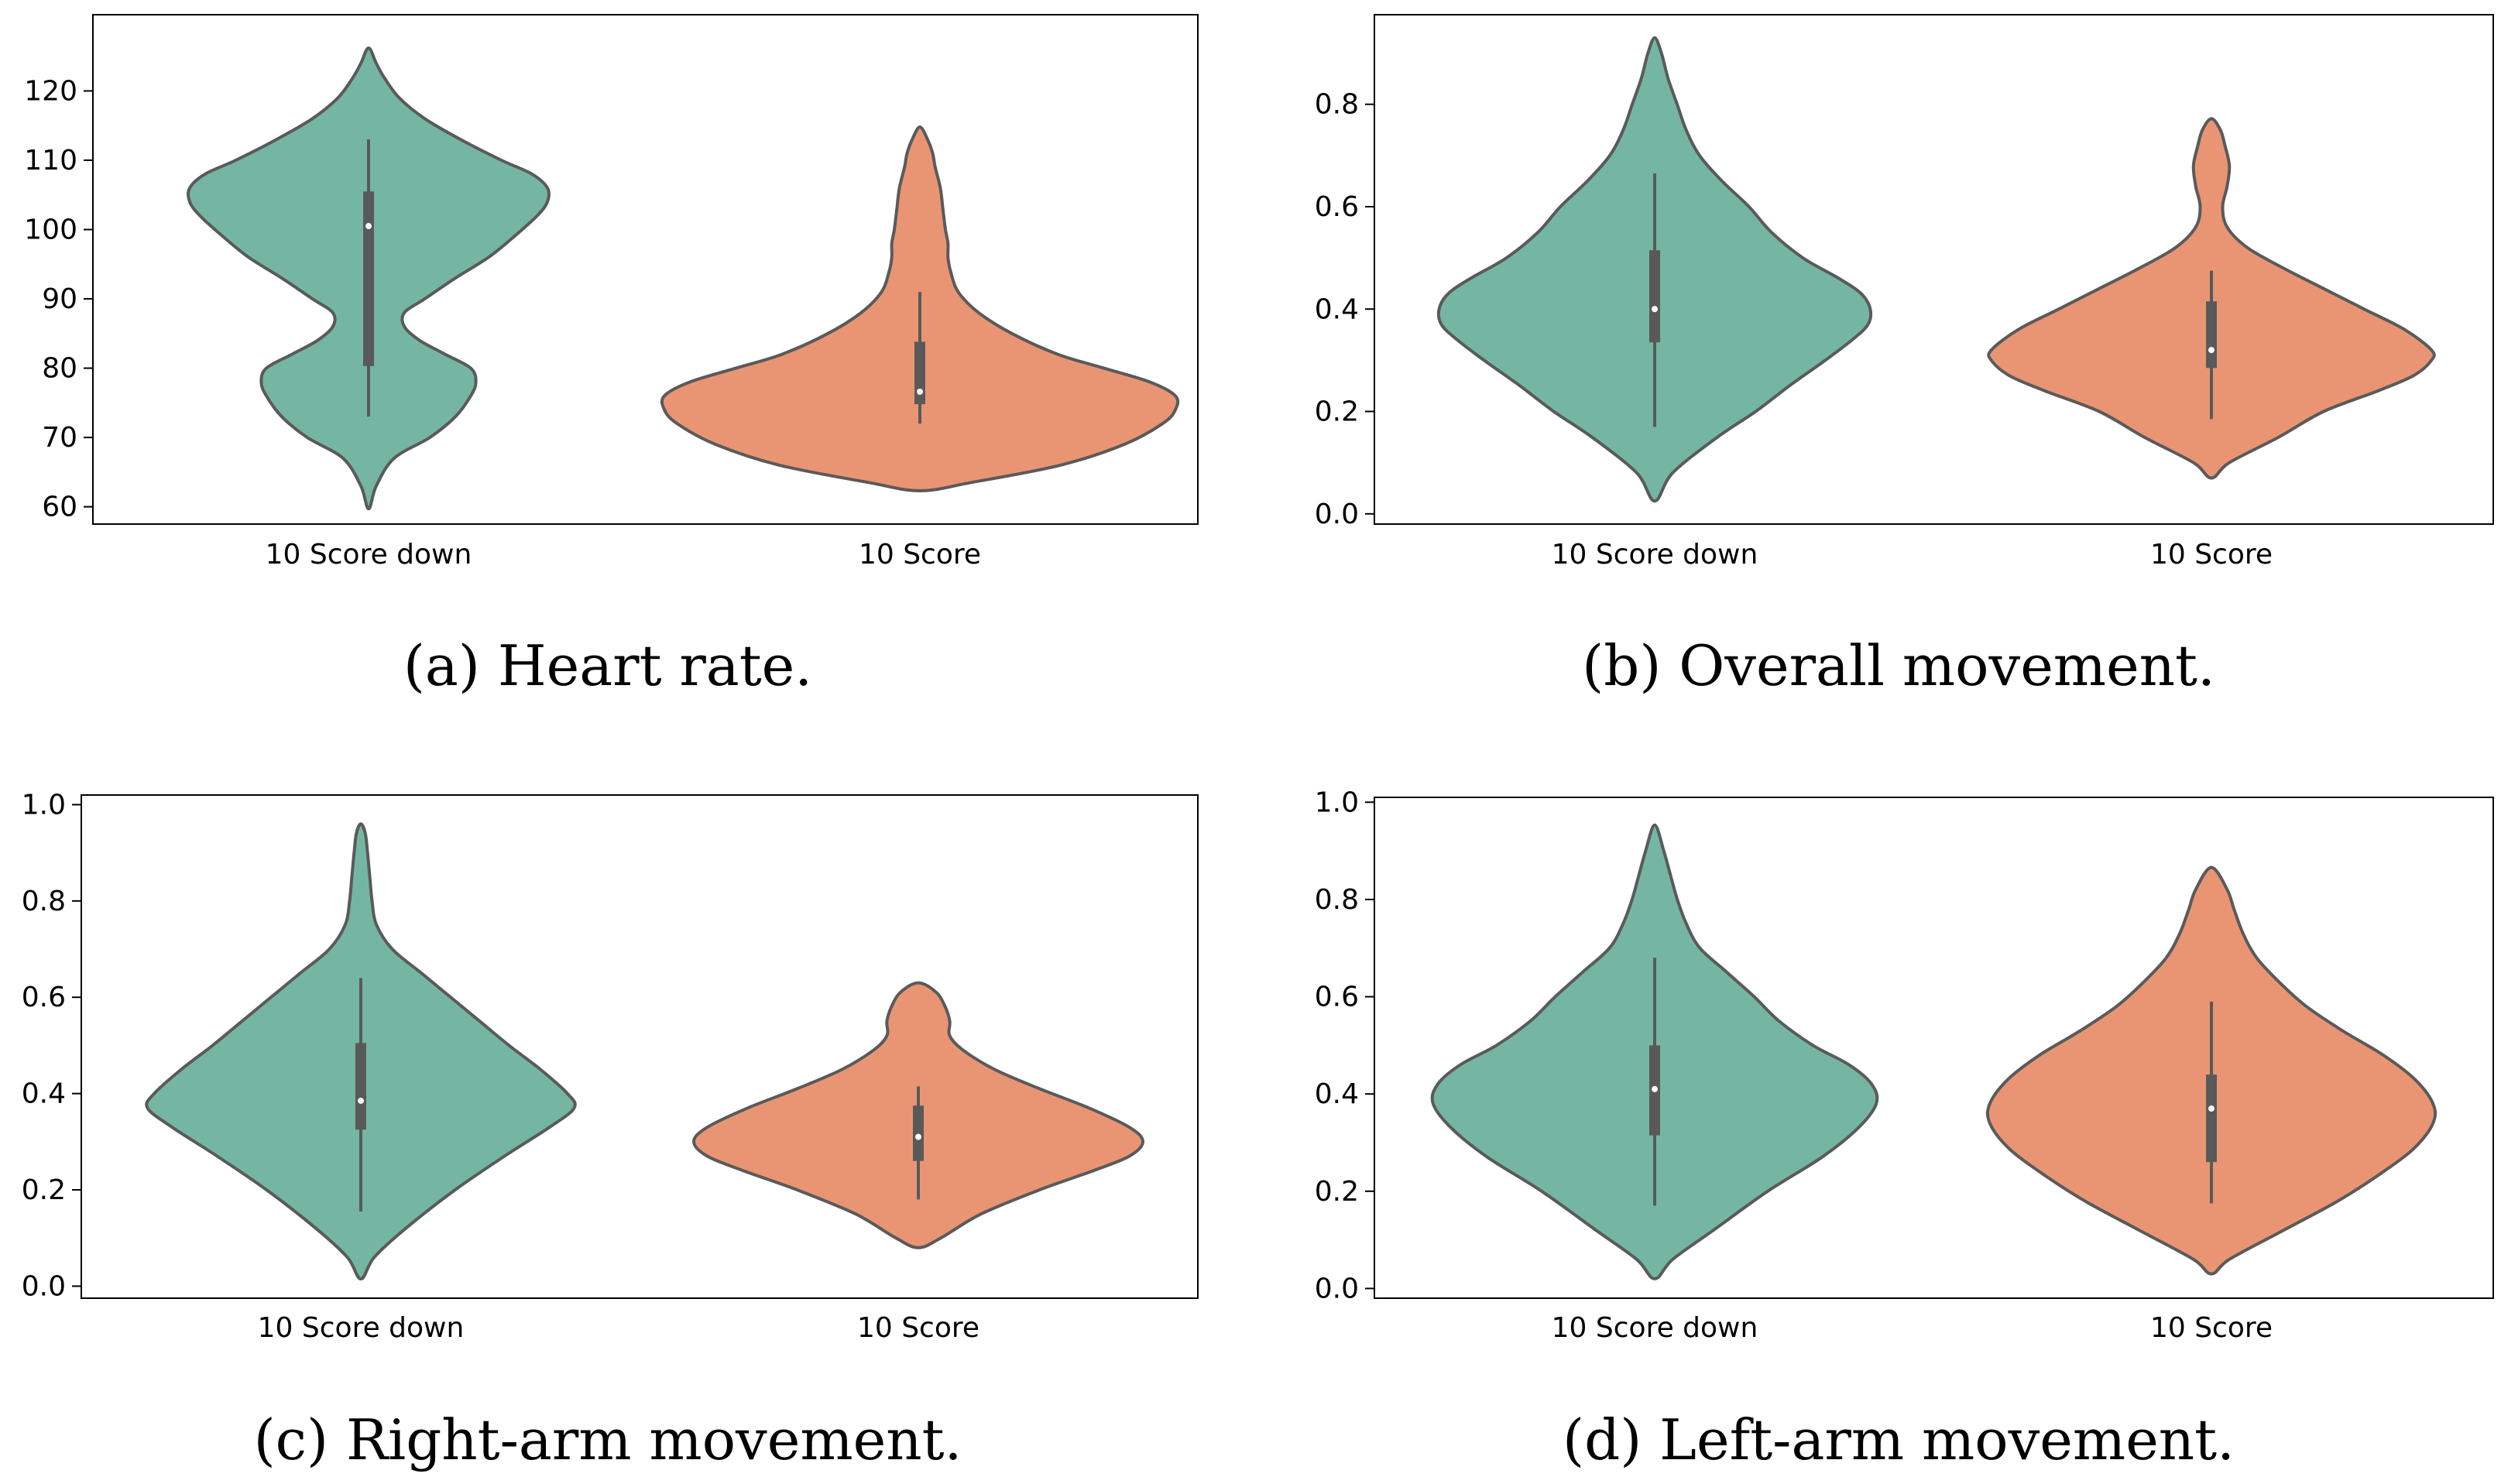 This screenshot has width=2501, height=1484. Describe the element at coordinates (655, 665) in the screenshot. I see `caption-text: Heart rate.` at that location.